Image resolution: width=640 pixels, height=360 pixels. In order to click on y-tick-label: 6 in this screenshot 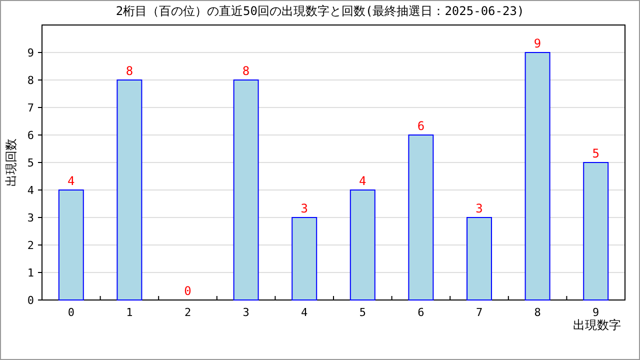, I will do `click(30, 135)`.